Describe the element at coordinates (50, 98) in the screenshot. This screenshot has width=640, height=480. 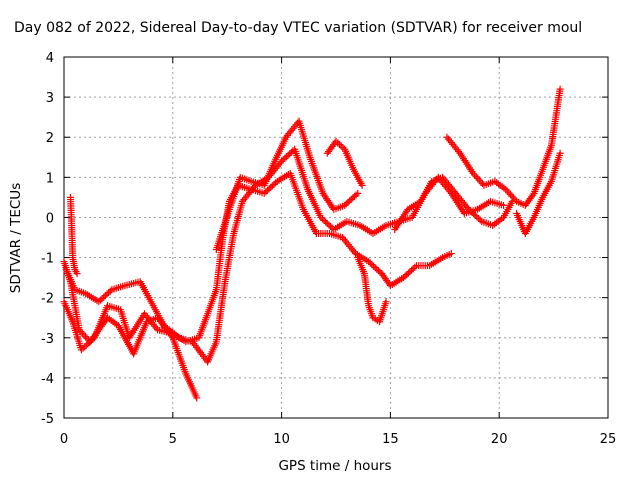
I see `y-tick-label: 3` at that location.